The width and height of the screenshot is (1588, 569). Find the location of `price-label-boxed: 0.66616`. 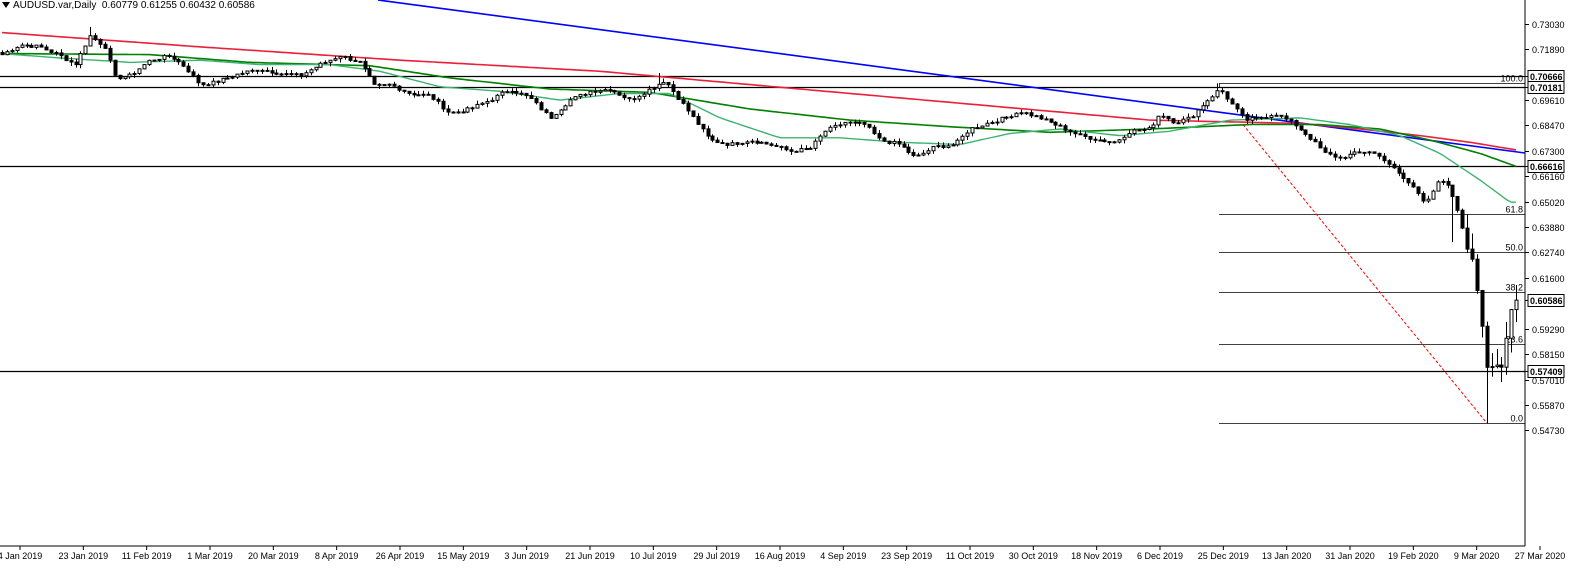

price-label-boxed: 0.66616 is located at coordinates (1546, 167).